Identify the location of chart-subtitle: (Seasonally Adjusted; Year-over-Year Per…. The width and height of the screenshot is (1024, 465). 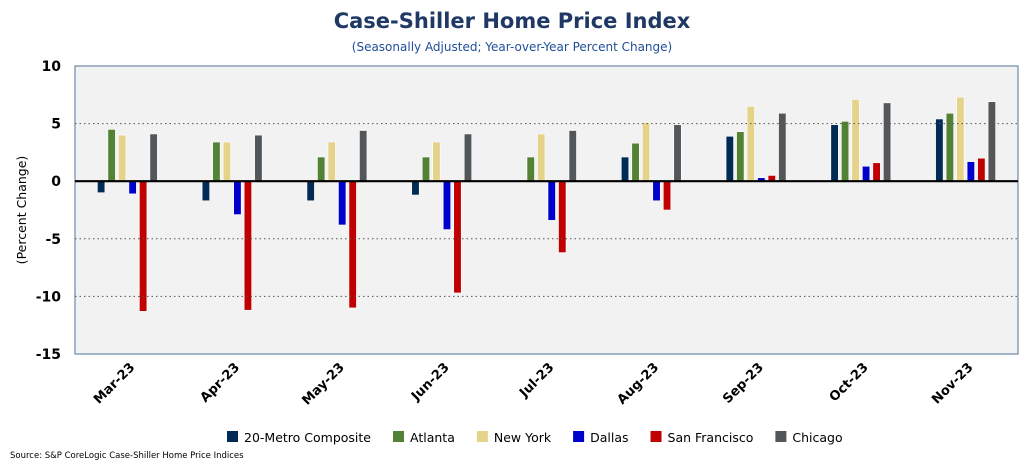
(512, 47).